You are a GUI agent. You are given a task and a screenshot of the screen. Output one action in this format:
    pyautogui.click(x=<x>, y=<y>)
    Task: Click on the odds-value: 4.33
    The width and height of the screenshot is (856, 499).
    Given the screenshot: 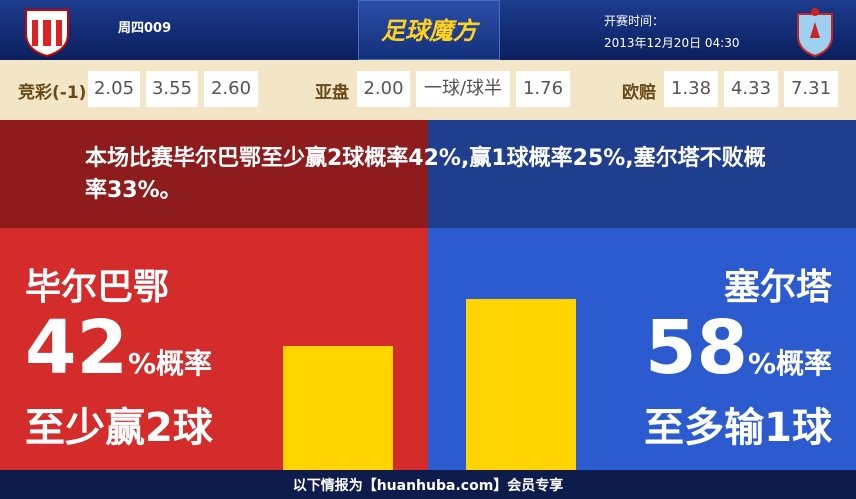 What is the action you would take?
    pyautogui.click(x=751, y=89)
    